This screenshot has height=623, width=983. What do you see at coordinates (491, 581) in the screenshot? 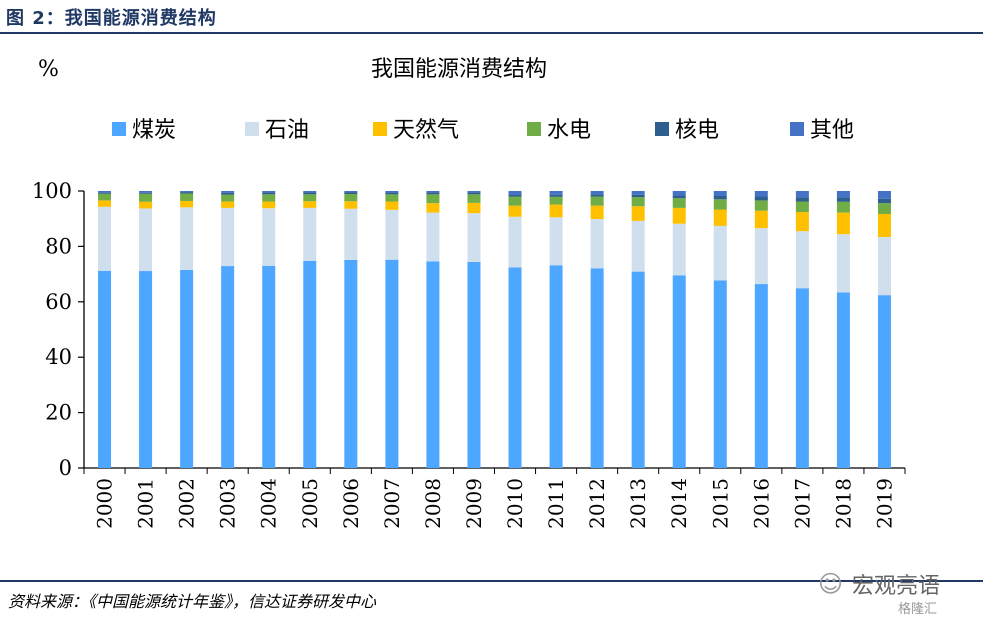
I see `bottom-rule` at bounding box center [491, 581].